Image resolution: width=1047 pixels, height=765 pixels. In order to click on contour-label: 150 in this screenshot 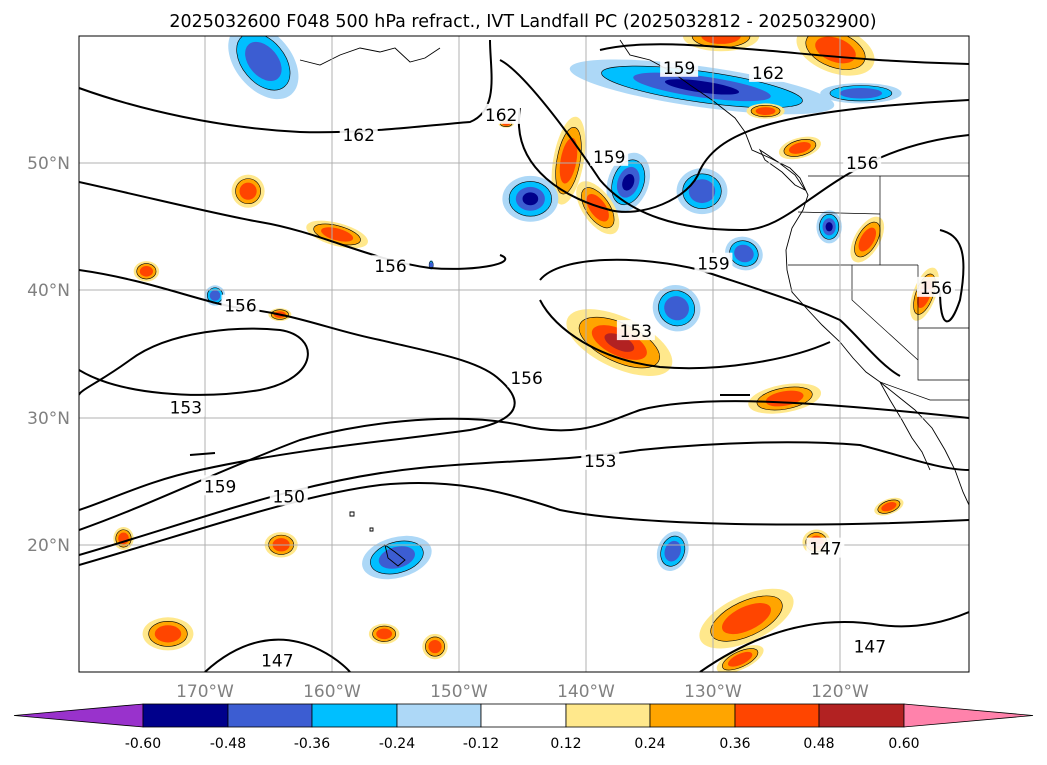, I will do `click(289, 497)`.